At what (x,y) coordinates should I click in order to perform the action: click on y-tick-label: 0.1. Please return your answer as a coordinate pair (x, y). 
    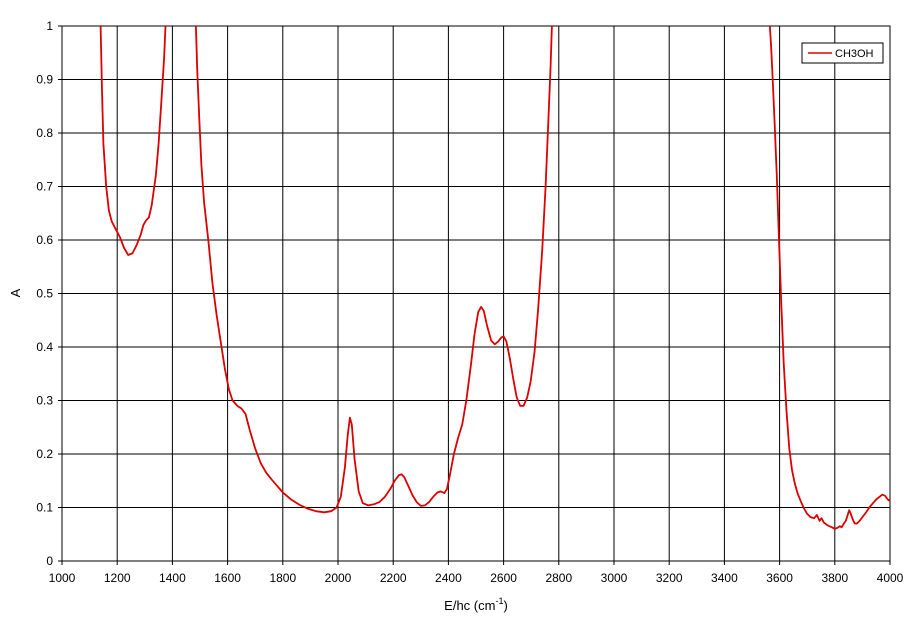
    Looking at the image, I should click on (44, 508).